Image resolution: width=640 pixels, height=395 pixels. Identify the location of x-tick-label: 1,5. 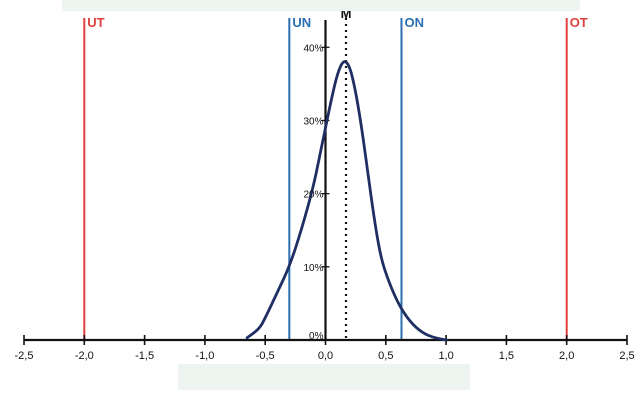
(506, 356).